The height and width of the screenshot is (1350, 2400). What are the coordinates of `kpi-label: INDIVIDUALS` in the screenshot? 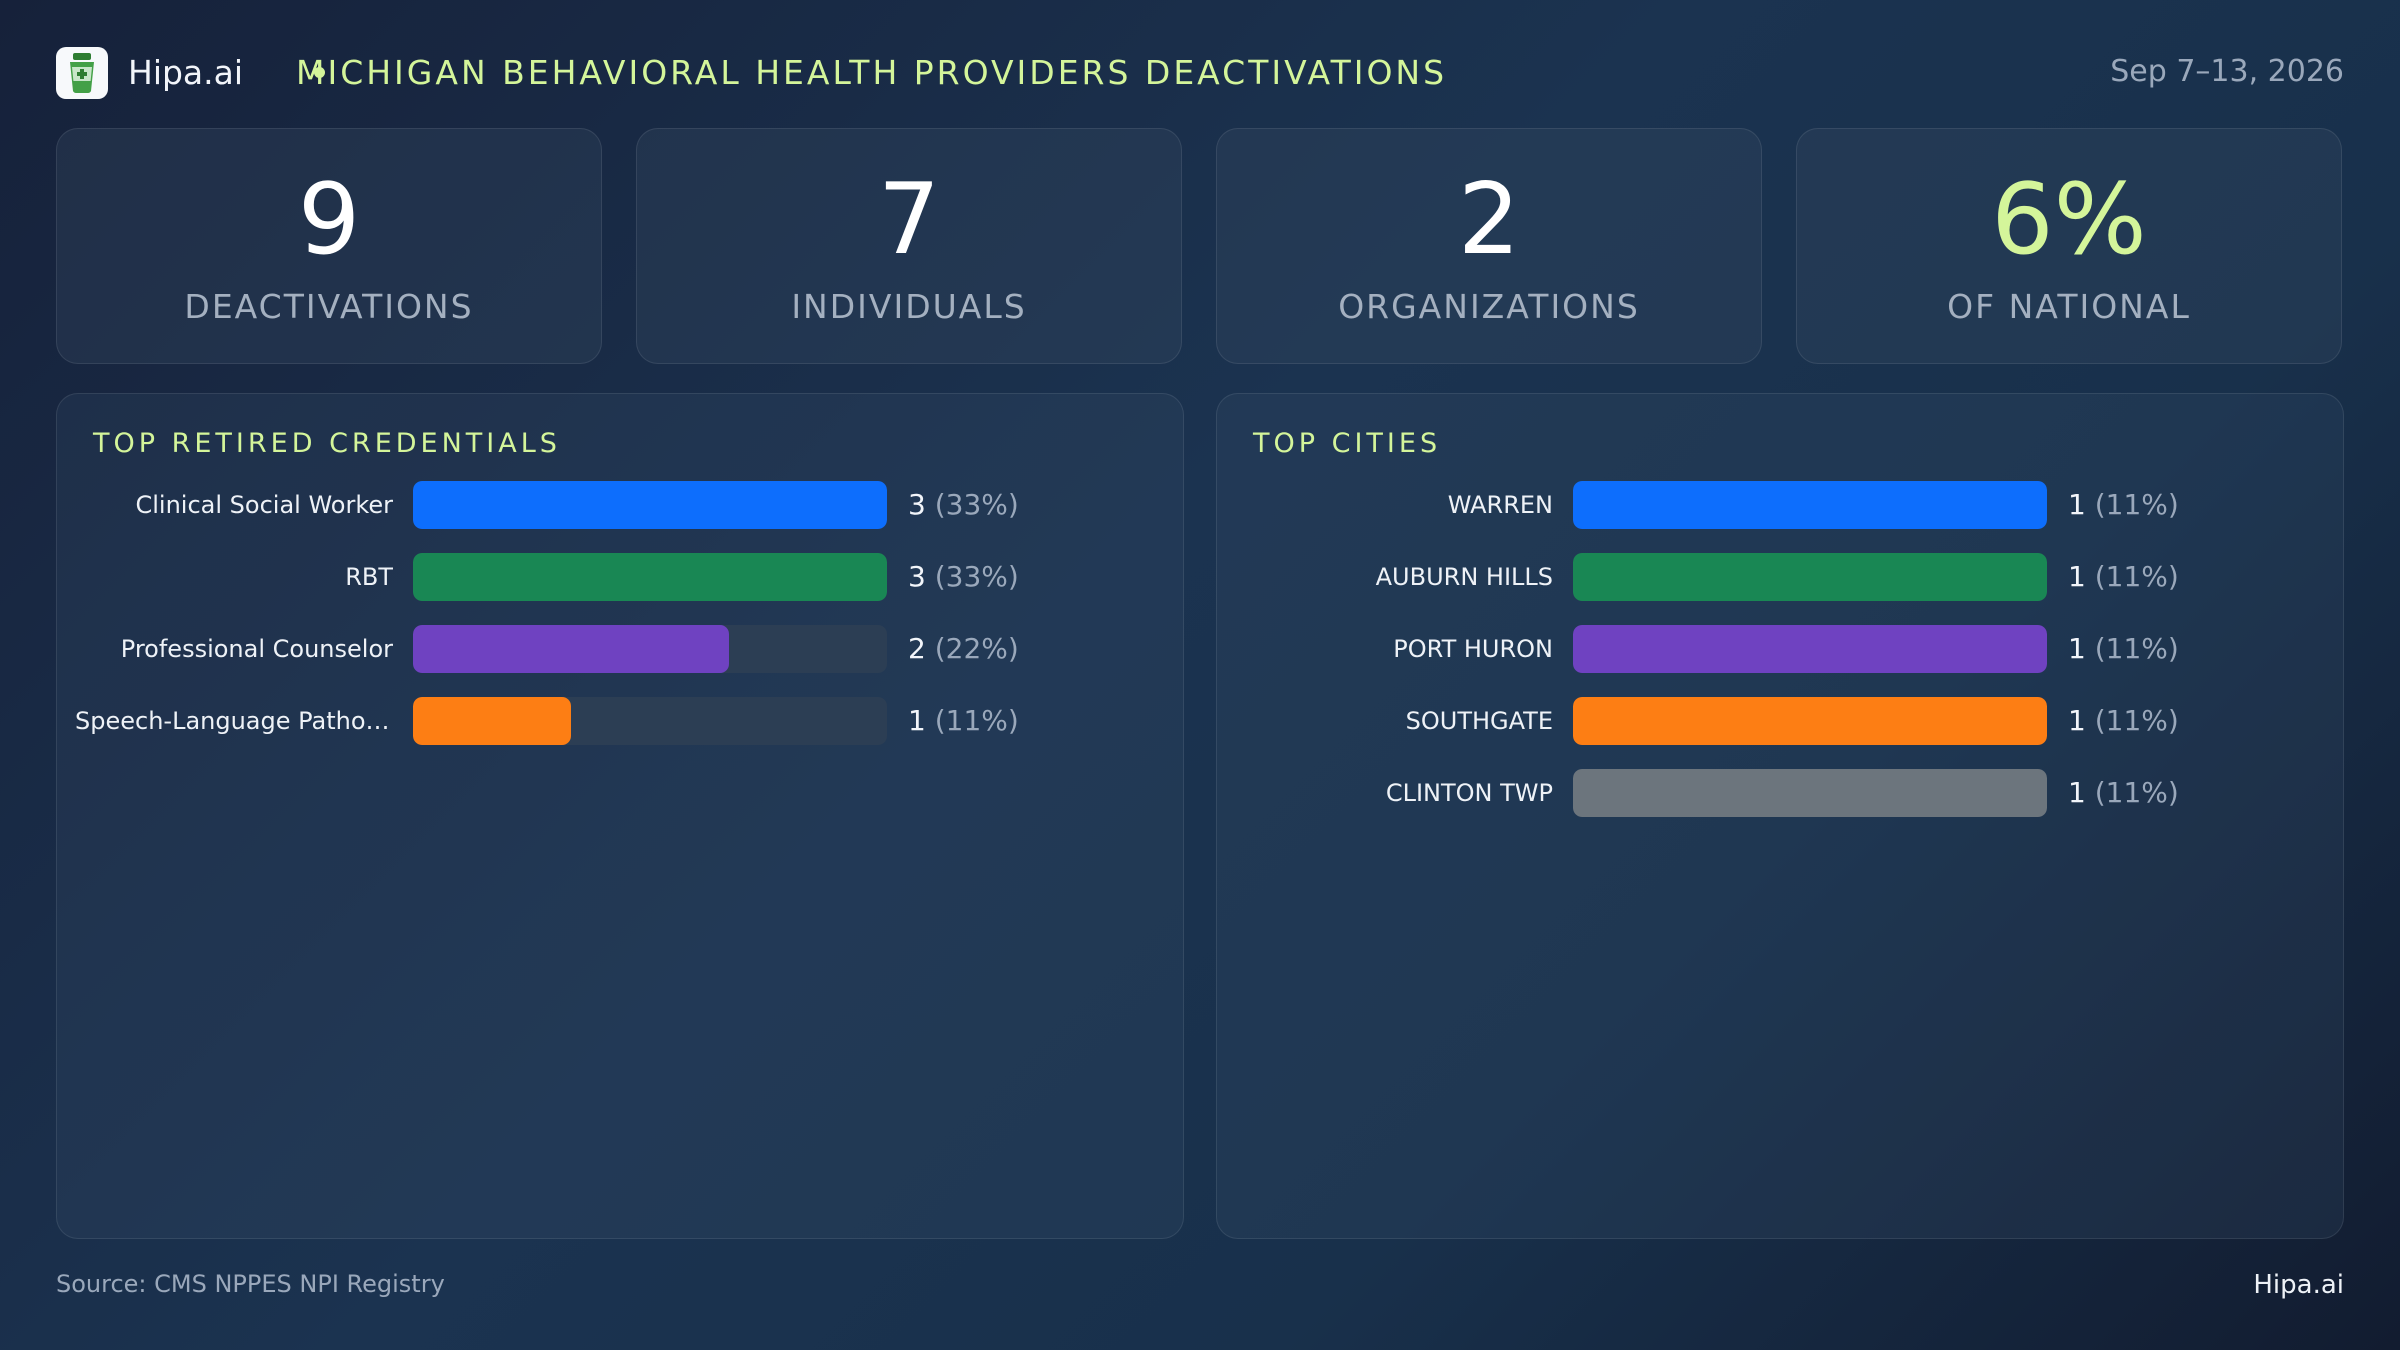 It's located at (909, 306).